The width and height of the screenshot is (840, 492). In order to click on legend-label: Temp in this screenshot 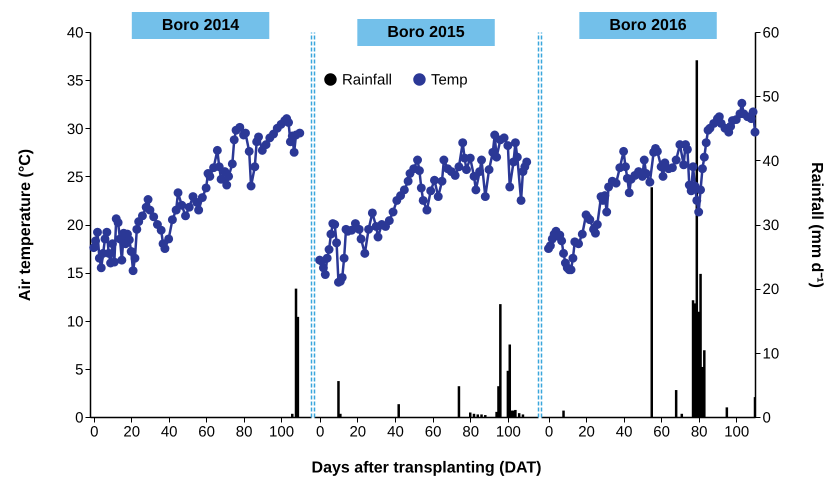, I will do `click(449, 80)`.